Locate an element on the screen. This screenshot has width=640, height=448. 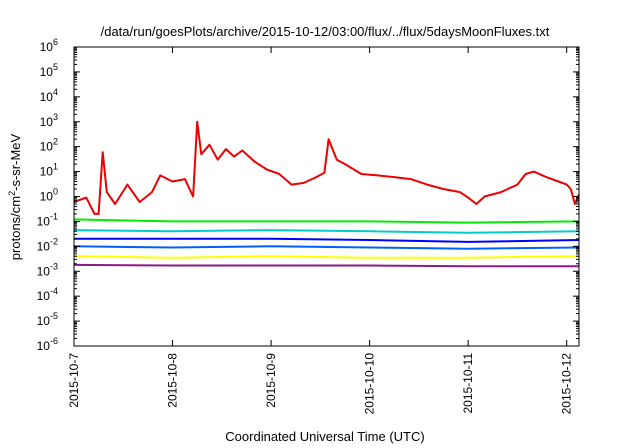
y-tick-exp: 3 is located at coordinates (55, 117).